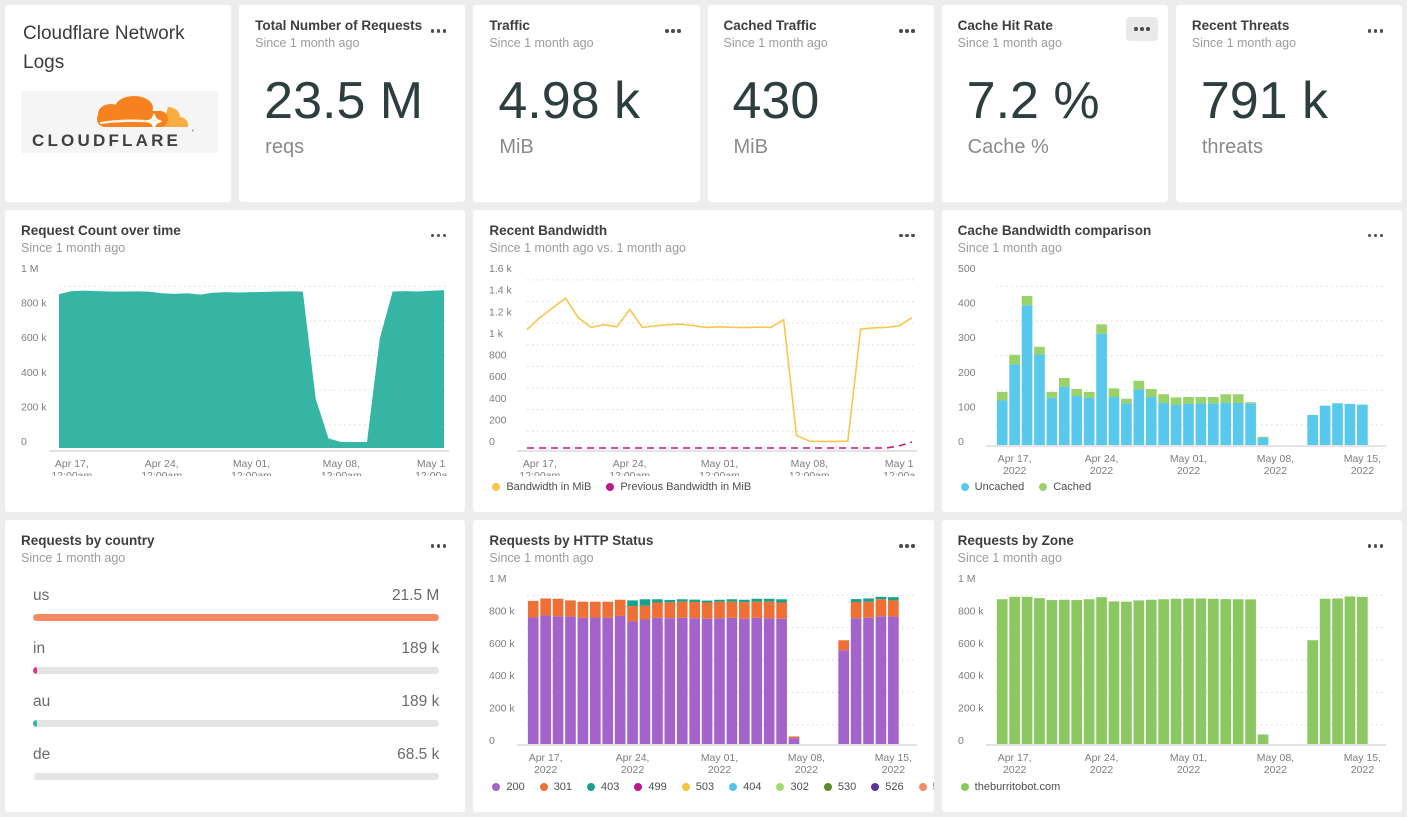  What do you see at coordinates (235, 693) in the screenshot?
I see `country-bar-gauge: us 21.5 M in 189 k au 189 k de 68.5 k` at bounding box center [235, 693].